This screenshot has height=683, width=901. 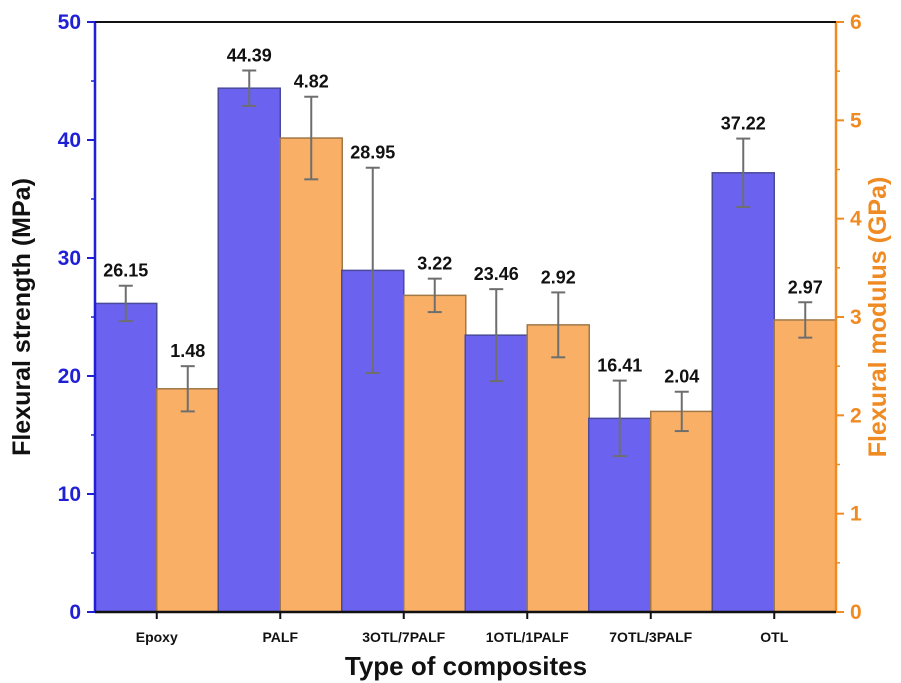 What do you see at coordinates (311, 82) in the screenshot?
I see `data-label-modulus-1: 4.82` at bounding box center [311, 82].